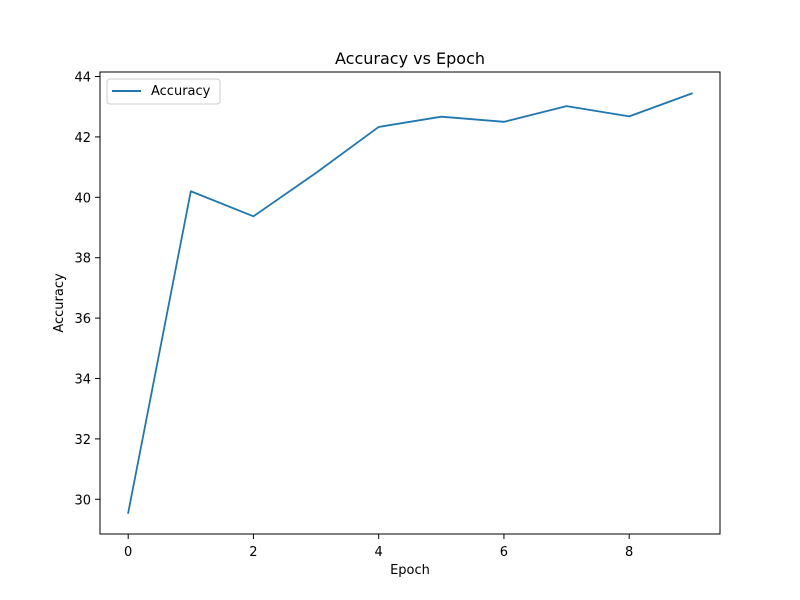  Describe the element at coordinates (82, 259) in the screenshot. I see `y-tick-label: 38` at that location.